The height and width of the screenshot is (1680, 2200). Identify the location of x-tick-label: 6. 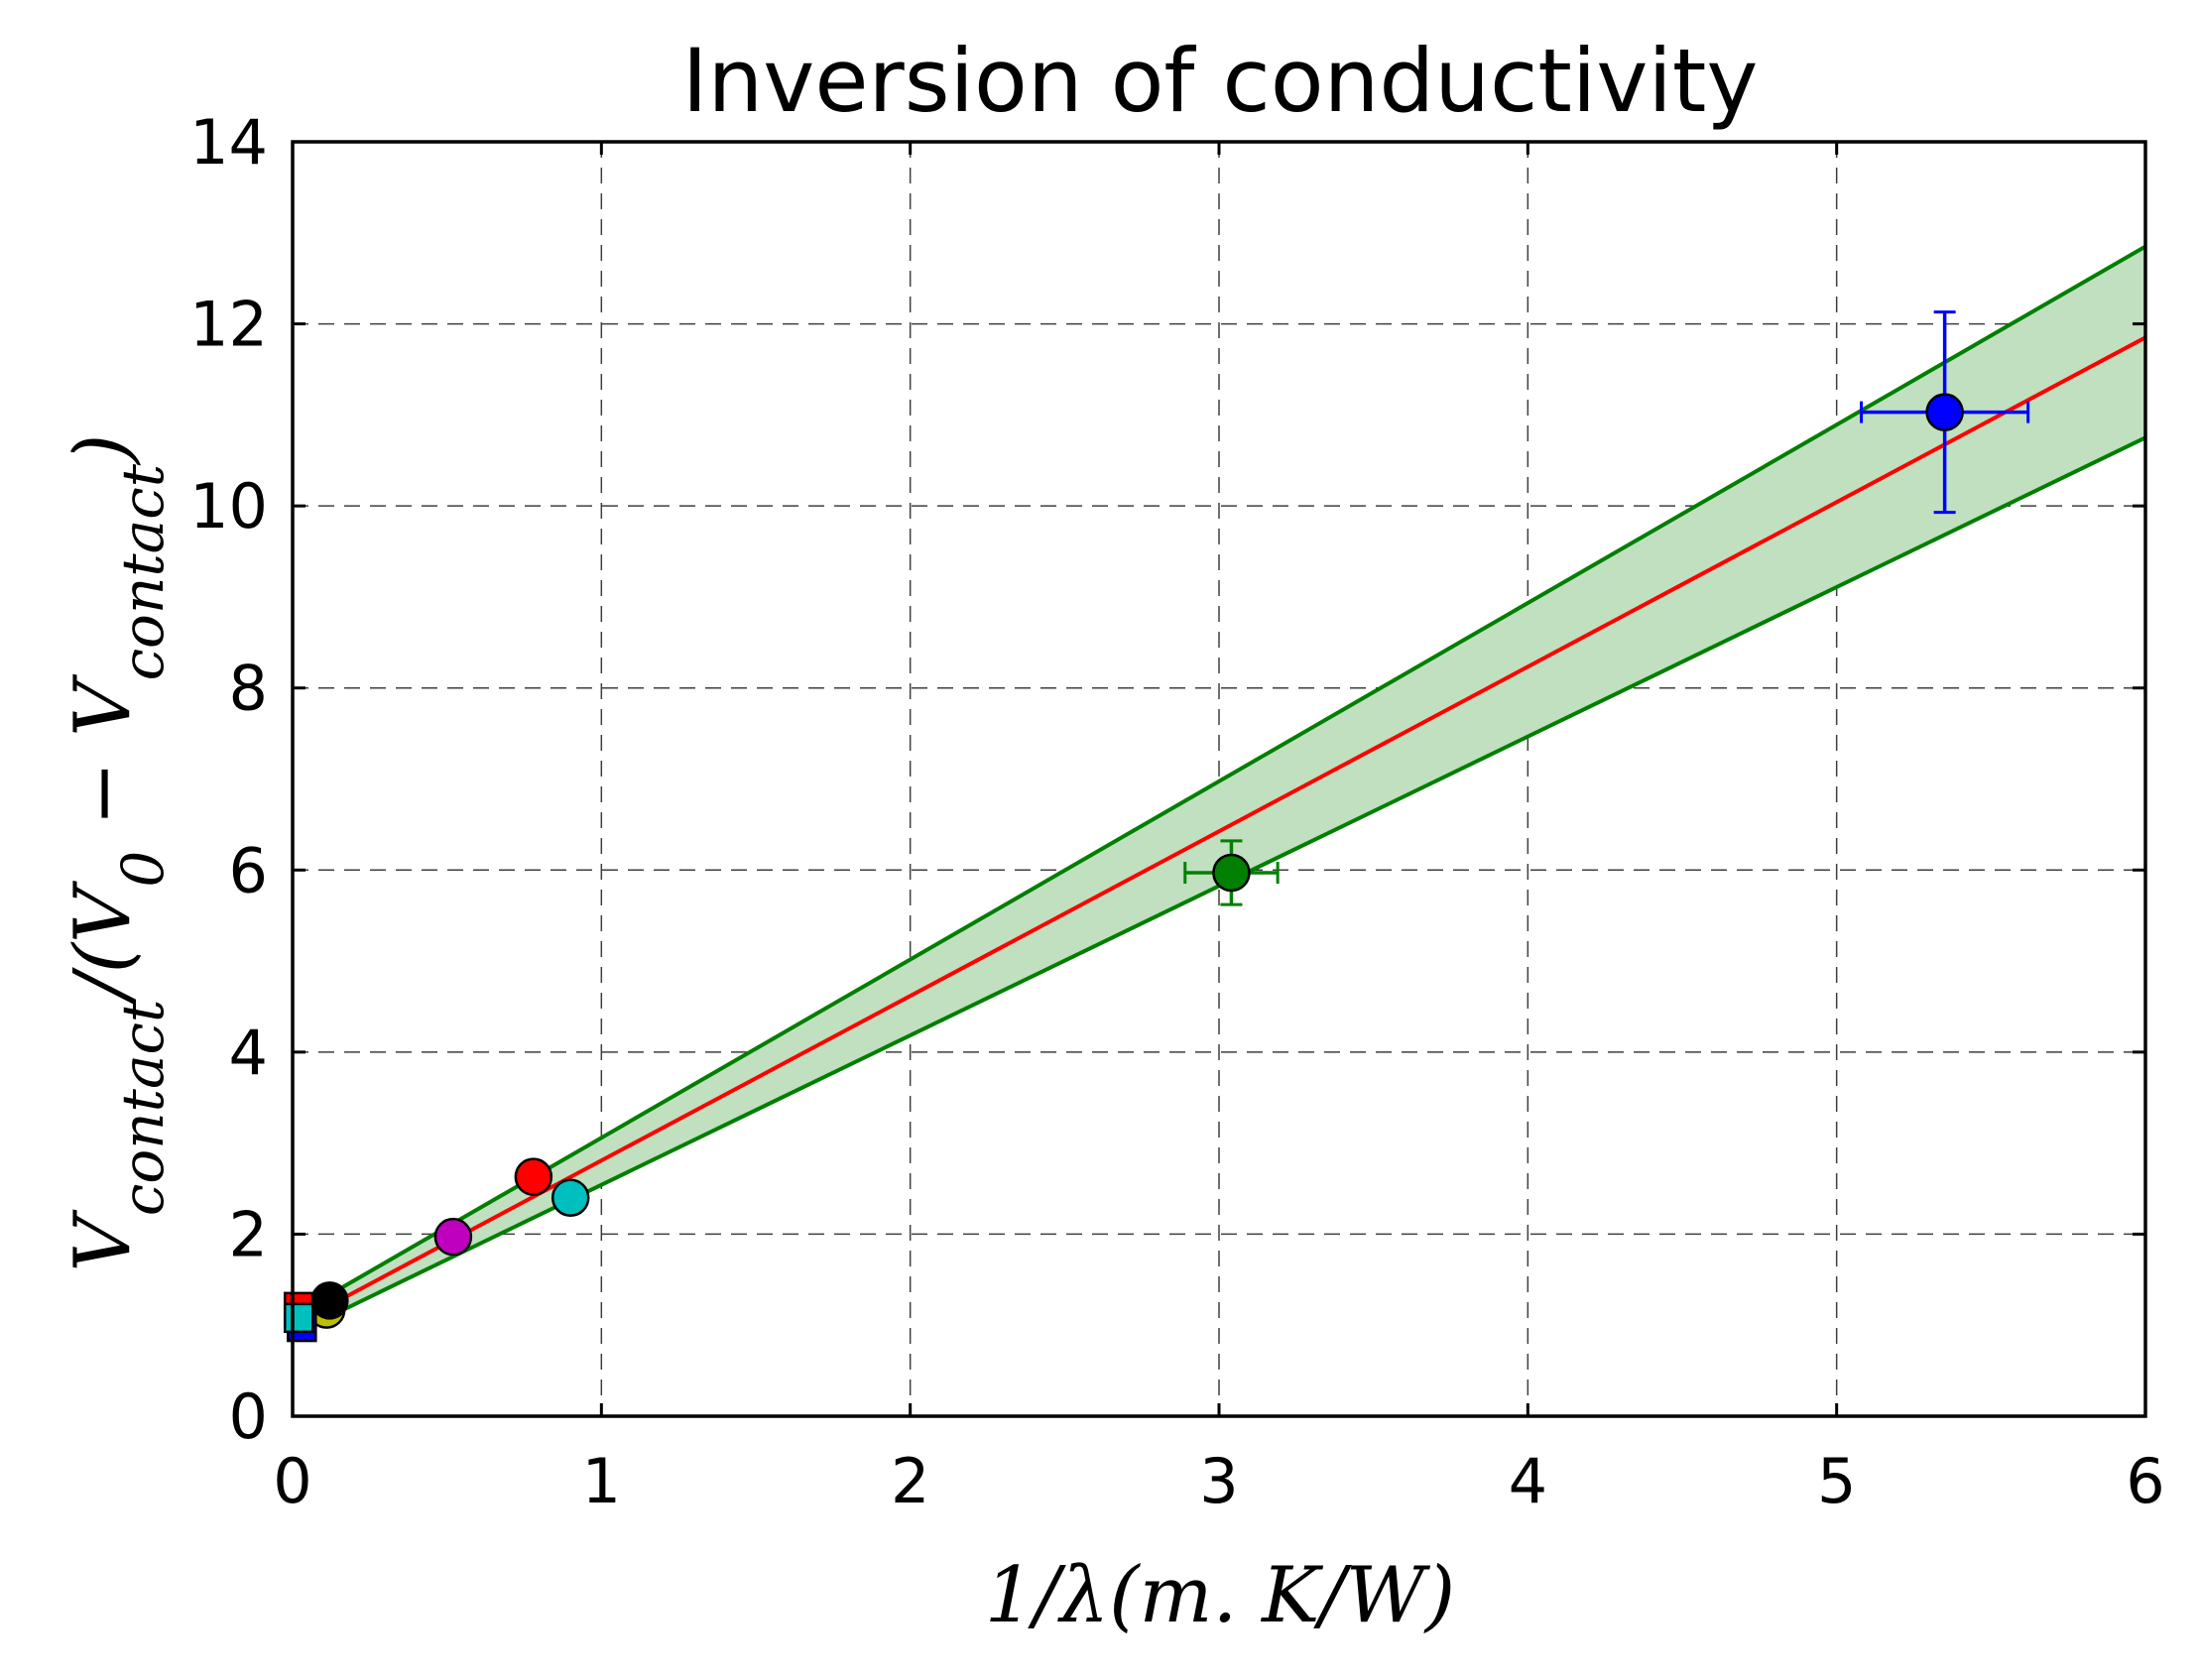
(2145, 1481).